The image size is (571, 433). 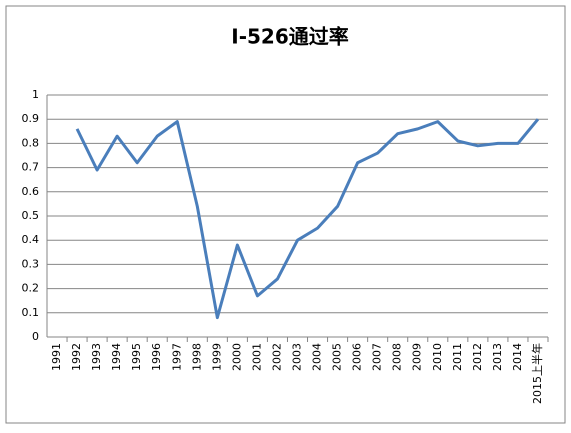 I want to click on x-tick-label: 2008, so click(x=397, y=357).